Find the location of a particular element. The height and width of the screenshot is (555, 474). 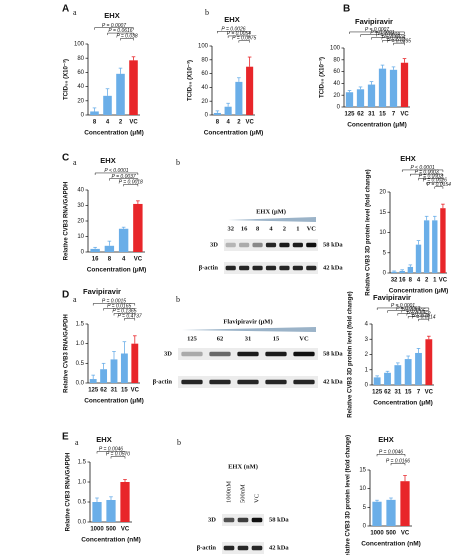

x-tick-label: 8 is located at coordinates (95, 123).